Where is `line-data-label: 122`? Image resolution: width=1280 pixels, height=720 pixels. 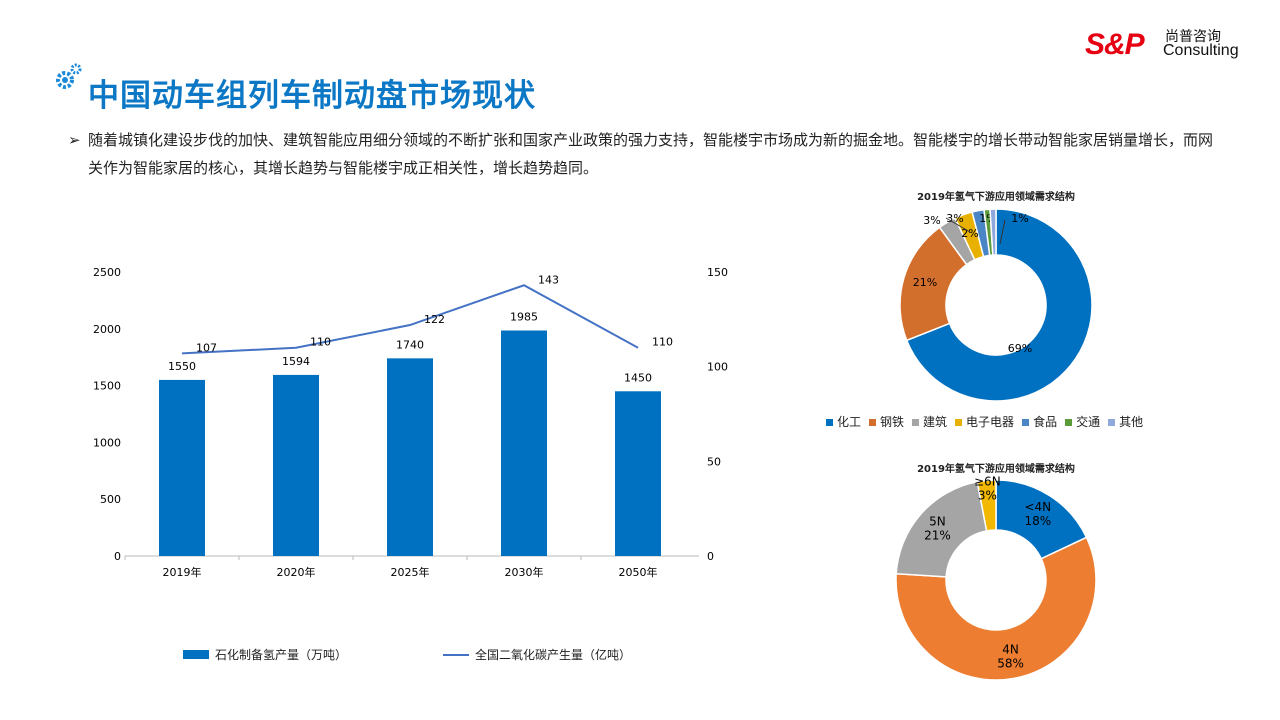
line-data-label: 122 is located at coordinates (434, 319).